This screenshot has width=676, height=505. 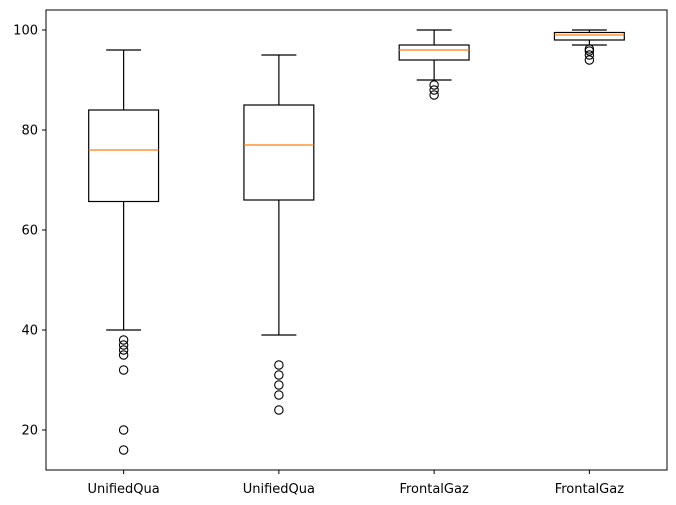 I want to click on y-tick-label: 80, so click(x=29, y=131).